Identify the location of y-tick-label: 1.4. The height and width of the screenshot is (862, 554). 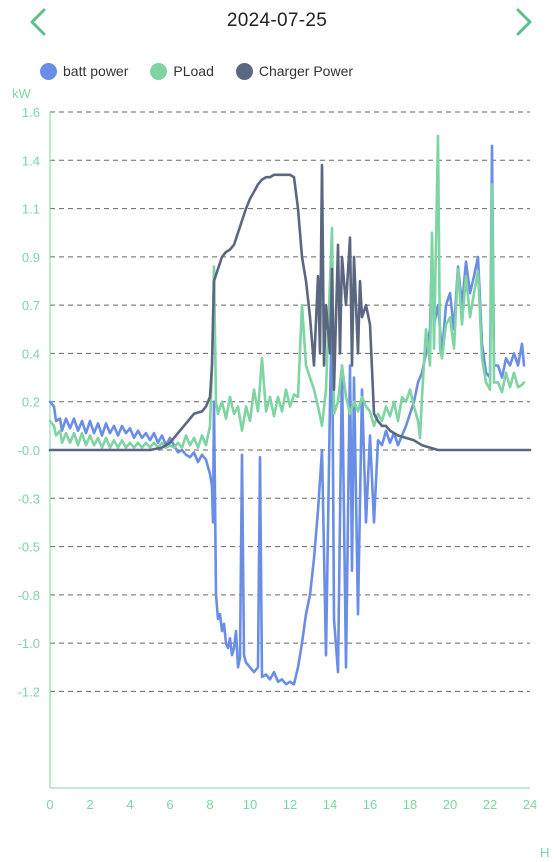
(31, 160).